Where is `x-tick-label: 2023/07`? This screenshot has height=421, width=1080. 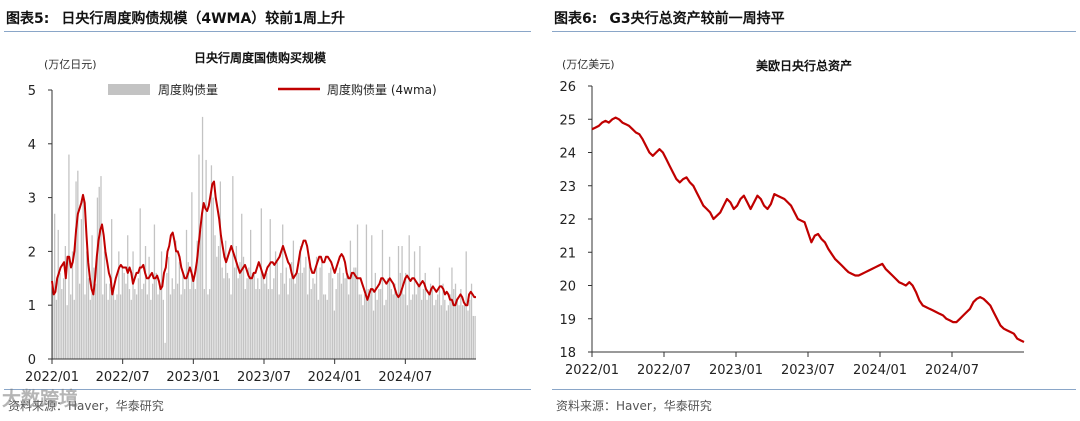 x-tick-label: 2023/07 is located at coordinates (808, 370).